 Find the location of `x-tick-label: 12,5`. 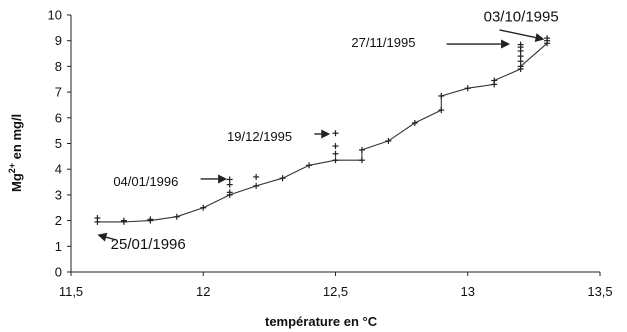

x-tick-label: 12,5 is located at coordinates (335, 291).